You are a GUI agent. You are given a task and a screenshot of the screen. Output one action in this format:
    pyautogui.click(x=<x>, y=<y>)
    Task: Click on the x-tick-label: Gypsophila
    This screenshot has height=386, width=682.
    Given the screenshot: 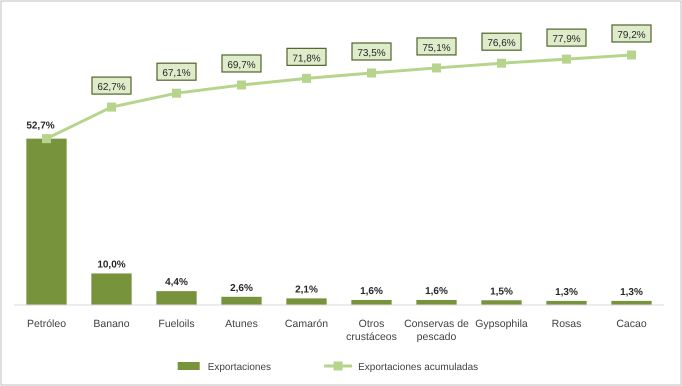 What is the action you would take?
    pyautogui.click(x=501, y=324)
    